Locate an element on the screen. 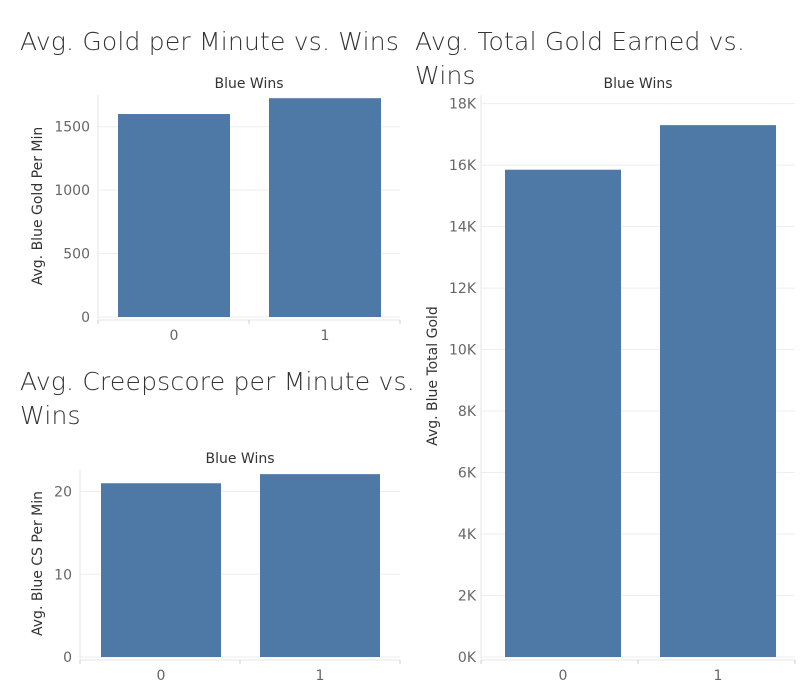  y-axis-label: Avg. Blue CS Per Min is located at coordinates (38, 563).